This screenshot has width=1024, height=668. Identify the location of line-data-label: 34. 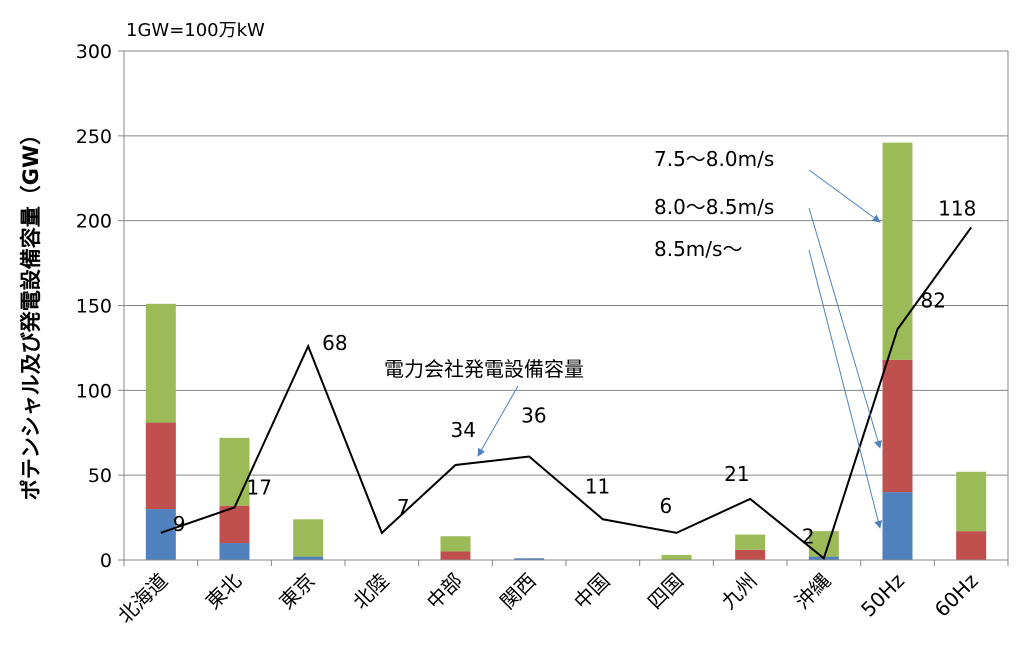
(463, 430).